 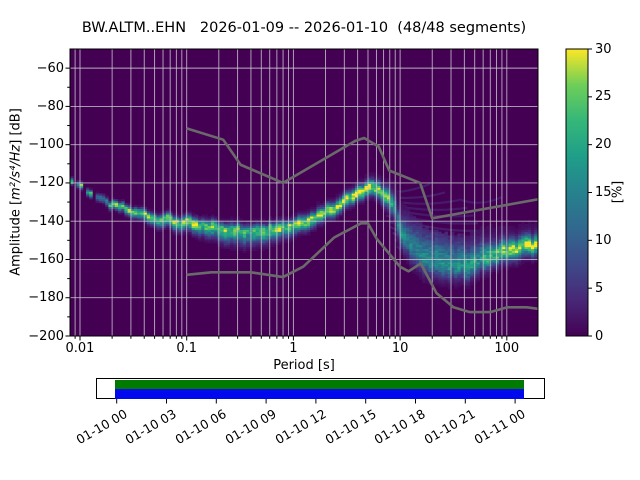 I want to click on y-tick-label: −60, so click(x=50, y=68).